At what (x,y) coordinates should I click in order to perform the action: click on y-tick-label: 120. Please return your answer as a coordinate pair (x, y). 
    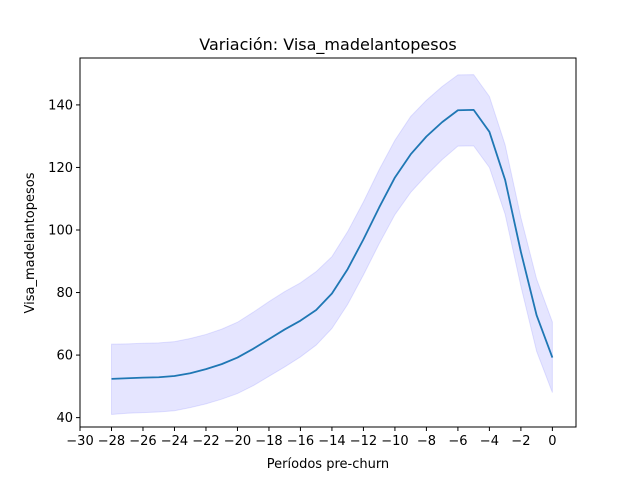
    Looking at the image, I should click on (60, 168).